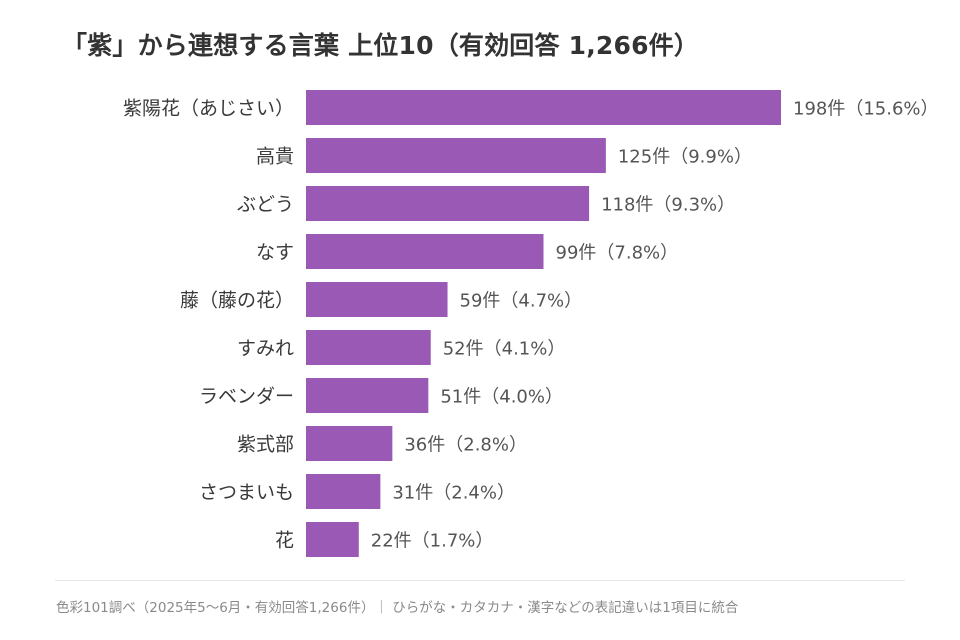 This screenshot has height=640, width=960. Describe the element at coordinates (465, 445) in the screenshot. I see `value-label: 36件（2.8%）` at that location.